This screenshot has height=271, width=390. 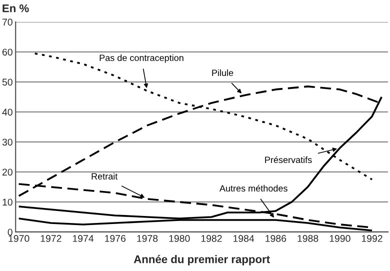 I want to click on x-tick-label: 1984, so click(x=243, y=238).